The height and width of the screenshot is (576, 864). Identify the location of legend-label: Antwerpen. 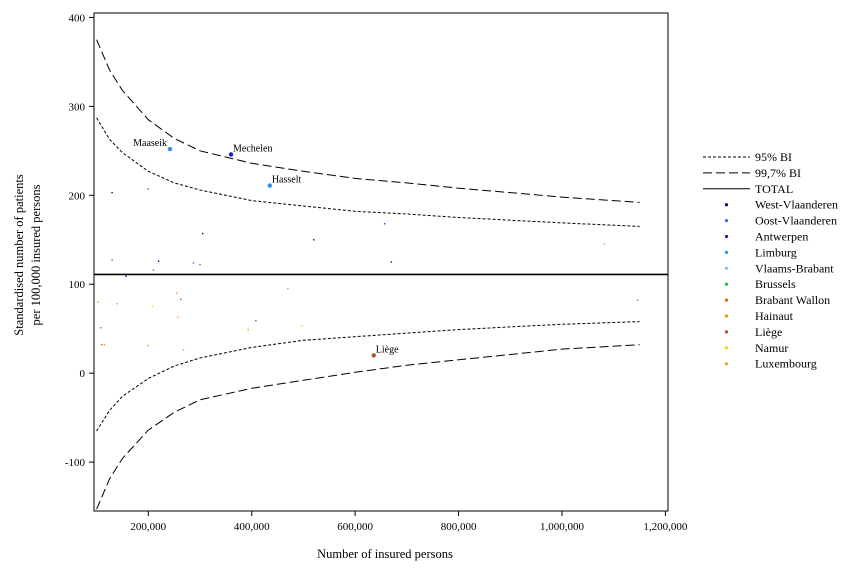
(781, 237).